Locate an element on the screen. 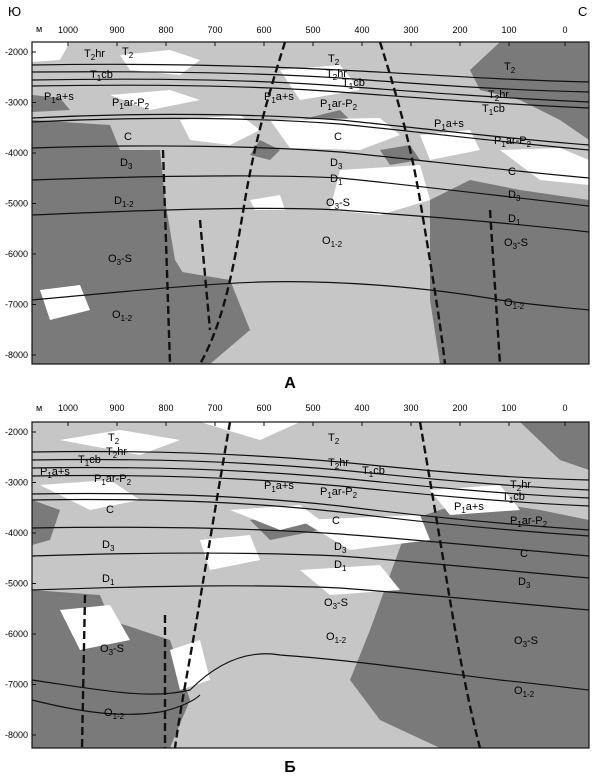 This screenshot has height=780, width=593. panel-a-label: А is located at coordinates (290, 383).